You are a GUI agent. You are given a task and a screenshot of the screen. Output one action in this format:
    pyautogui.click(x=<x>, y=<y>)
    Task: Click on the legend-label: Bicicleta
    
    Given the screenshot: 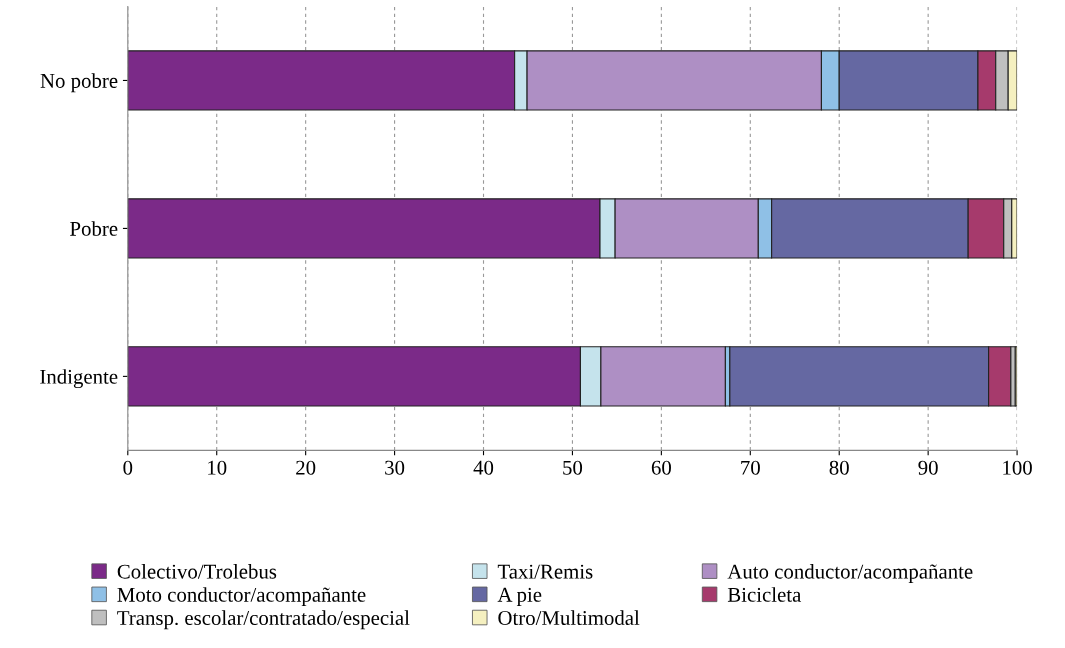 What is the action you would take?
    pyautogui.click(x=764, y=594)
    